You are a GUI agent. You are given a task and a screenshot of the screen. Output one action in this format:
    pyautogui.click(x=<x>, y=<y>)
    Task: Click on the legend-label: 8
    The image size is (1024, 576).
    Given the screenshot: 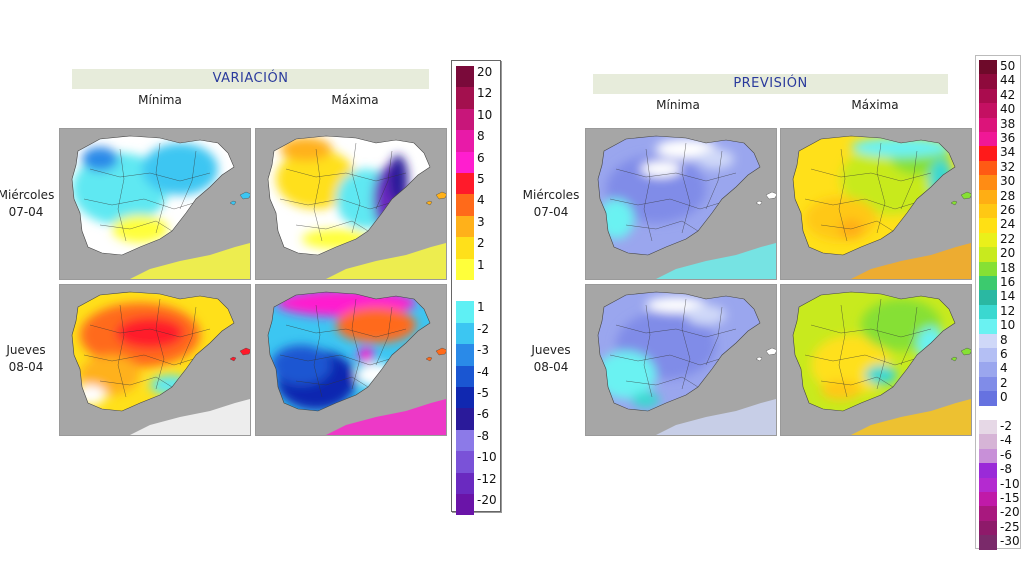 What is the action you would take?
    pyautogui.click(x=1004, y=339)
    